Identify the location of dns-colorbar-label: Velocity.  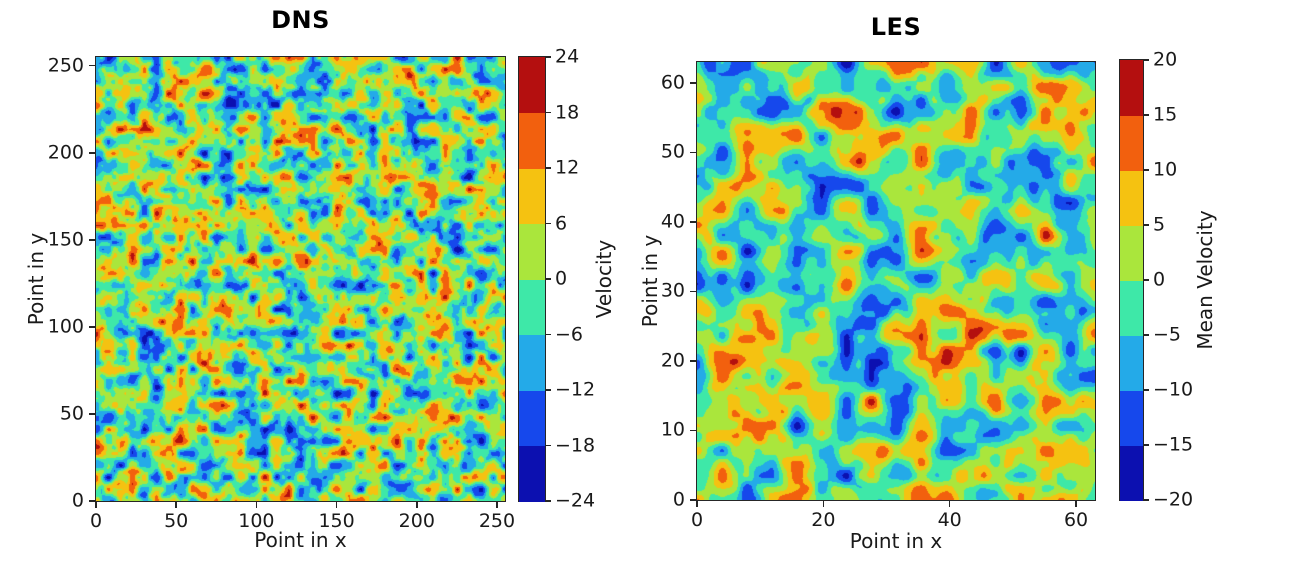
(604, 279).